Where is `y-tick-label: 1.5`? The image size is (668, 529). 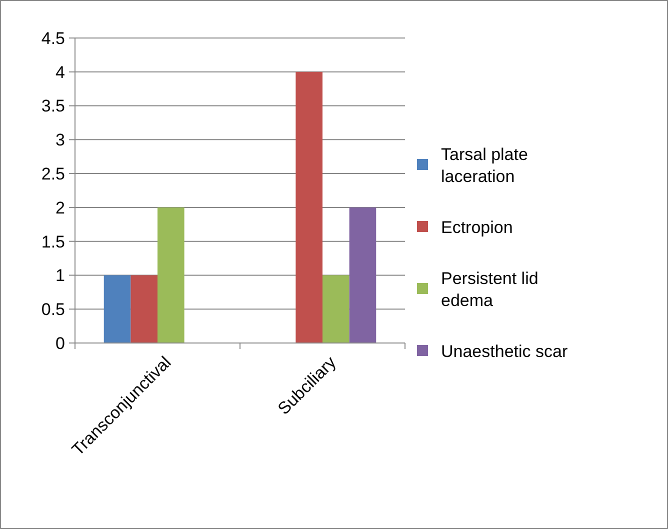
y-tick-label: 1.5 is located at coordinates (53, 242).